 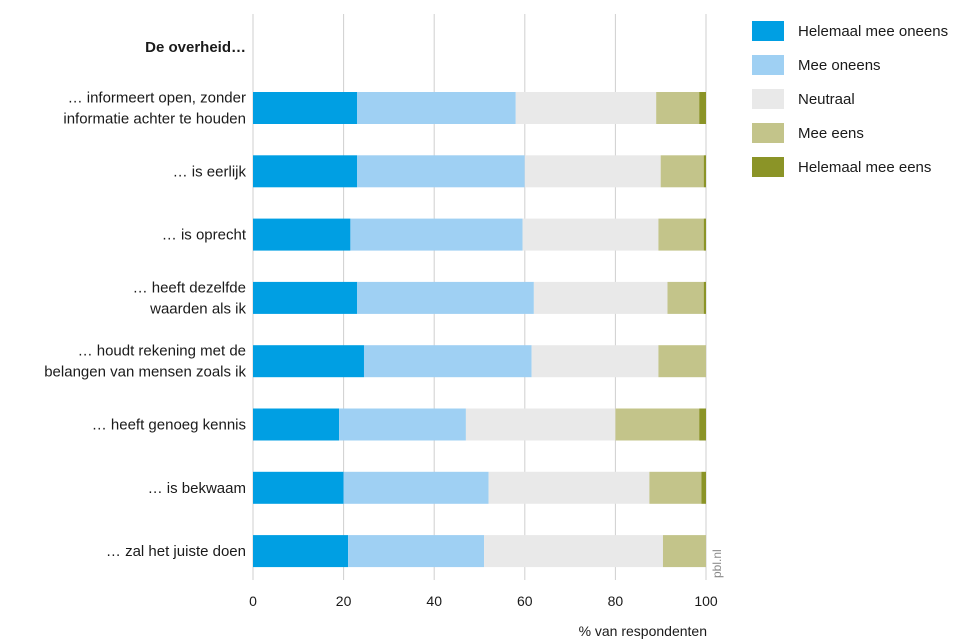 I want to click on category-label: … heeft dezelfde, so click(x=189, y=287).